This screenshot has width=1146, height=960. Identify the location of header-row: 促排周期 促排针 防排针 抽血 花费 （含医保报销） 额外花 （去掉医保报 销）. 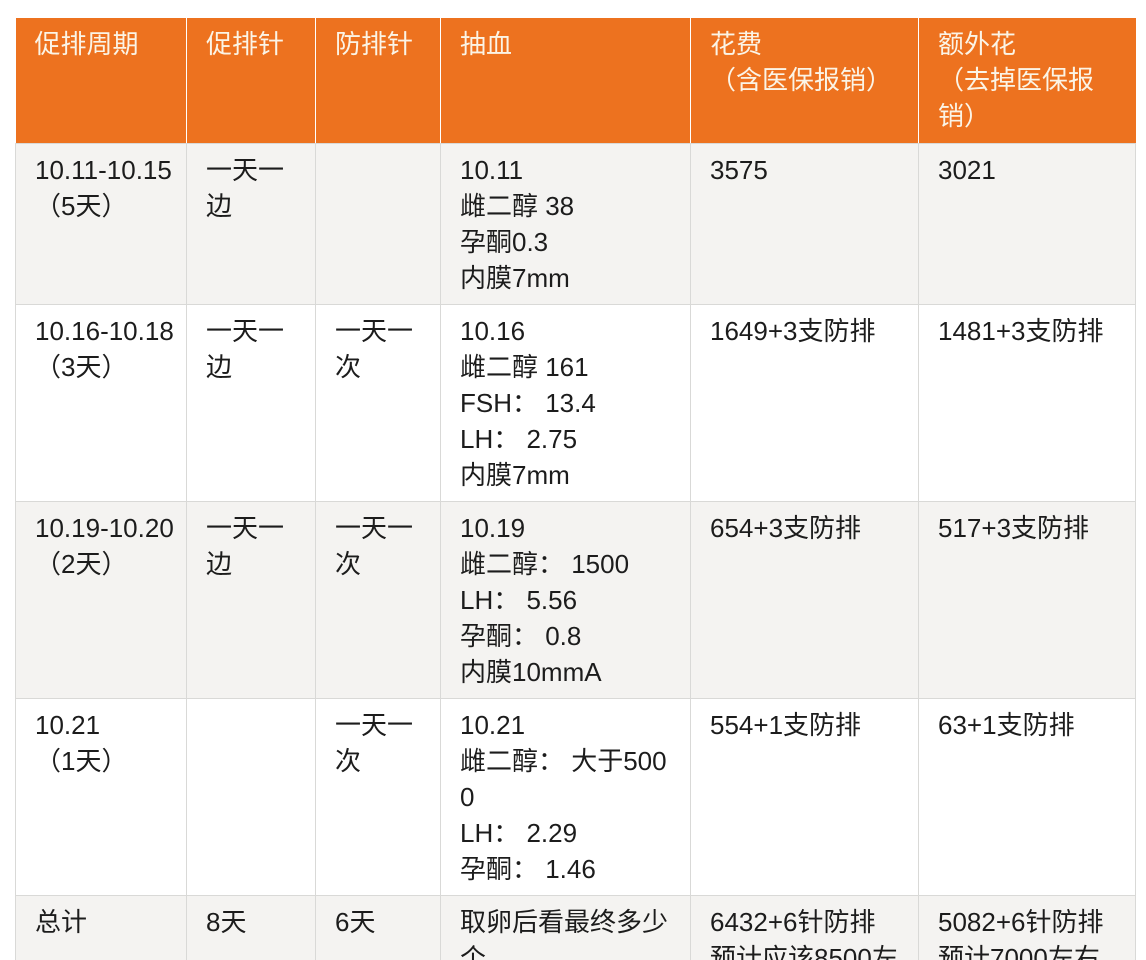
(575, 81).